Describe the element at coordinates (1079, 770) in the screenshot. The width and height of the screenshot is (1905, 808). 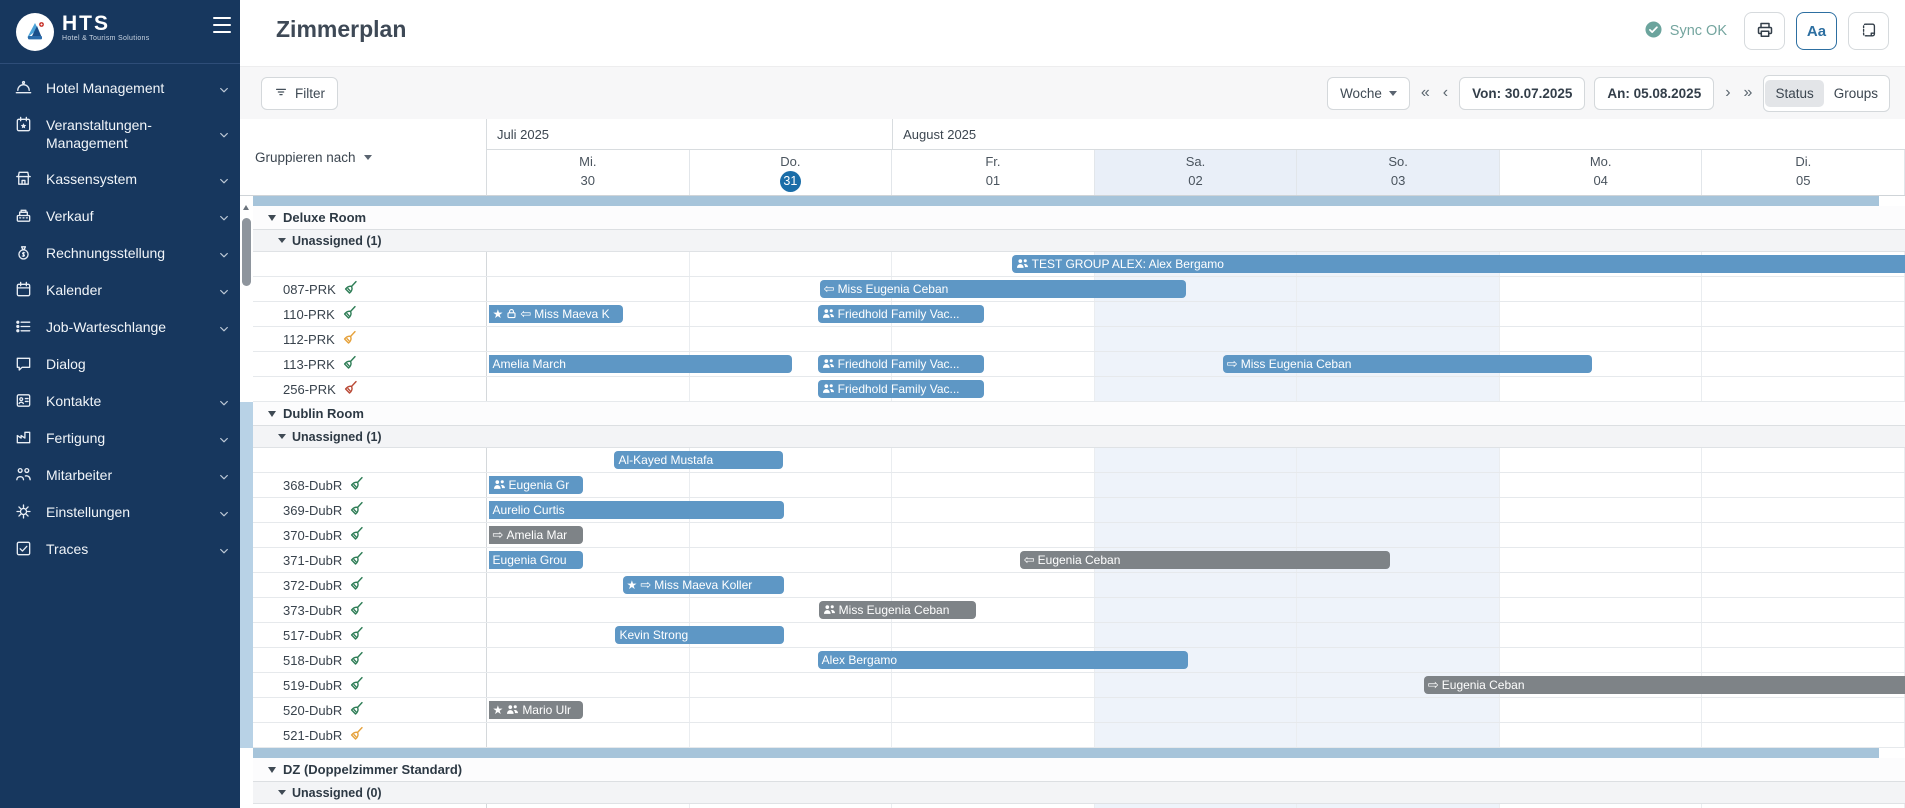
I see `room-group-header: DZ (Doppelzimmer Standard)` at that location.